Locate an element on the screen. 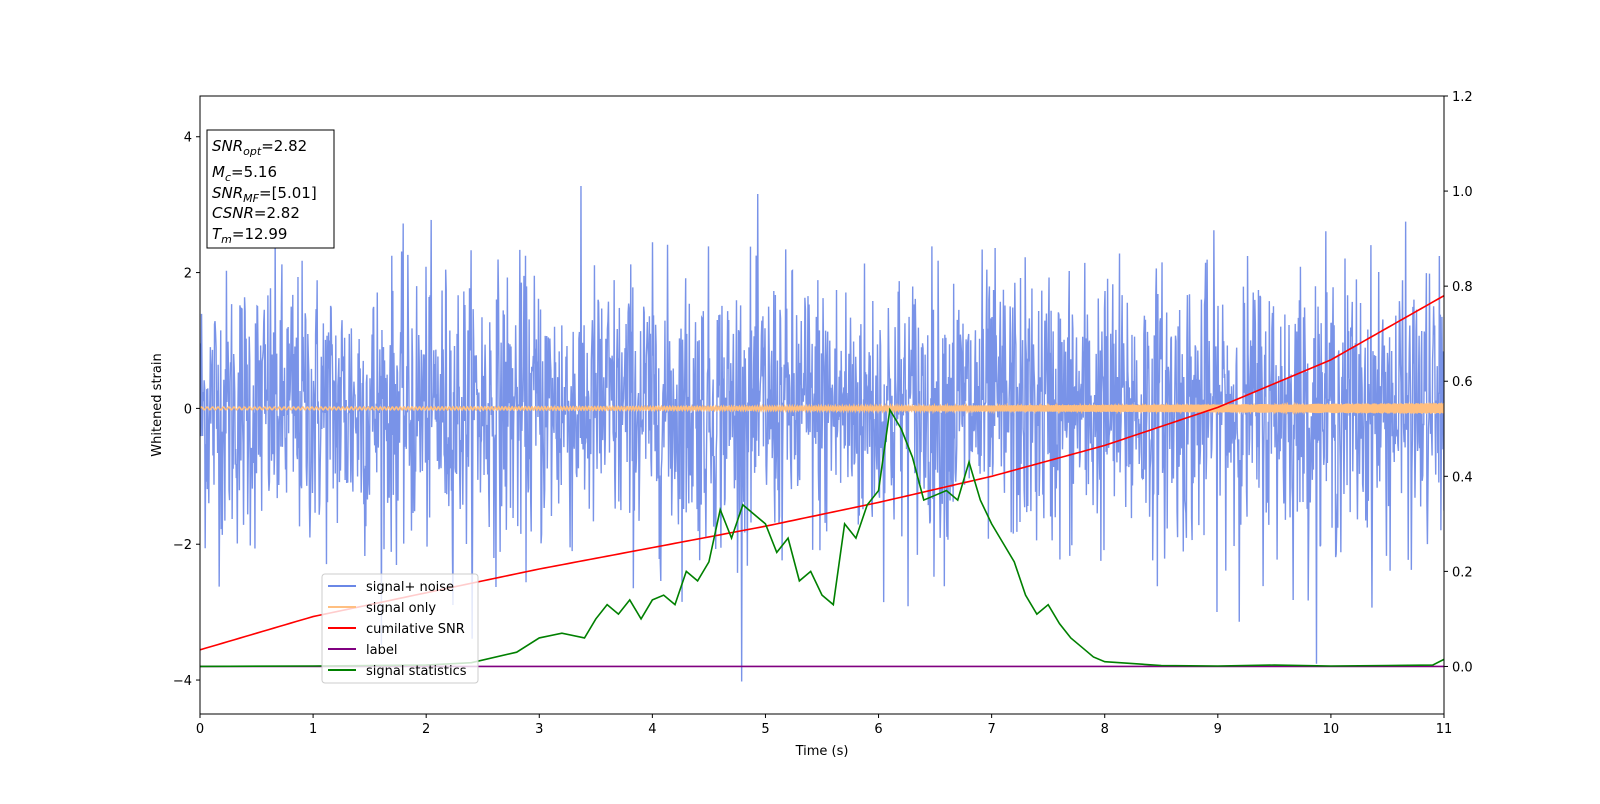  y2-tick-label: 1.0 is located at coordinates (1462, 192).